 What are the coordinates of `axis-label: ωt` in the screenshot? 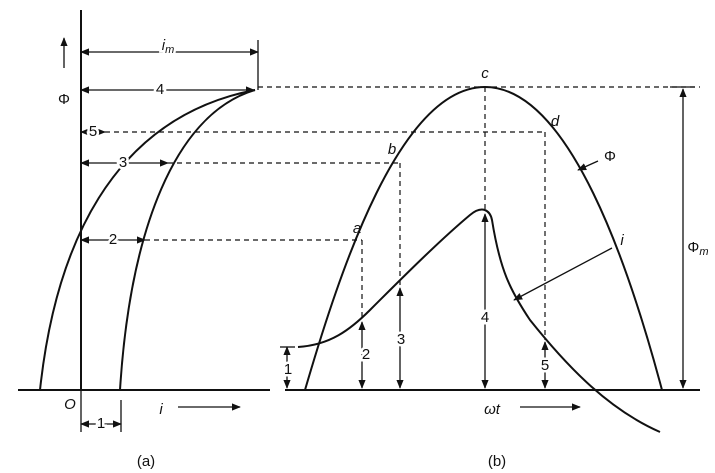 It's located at (492, 409).